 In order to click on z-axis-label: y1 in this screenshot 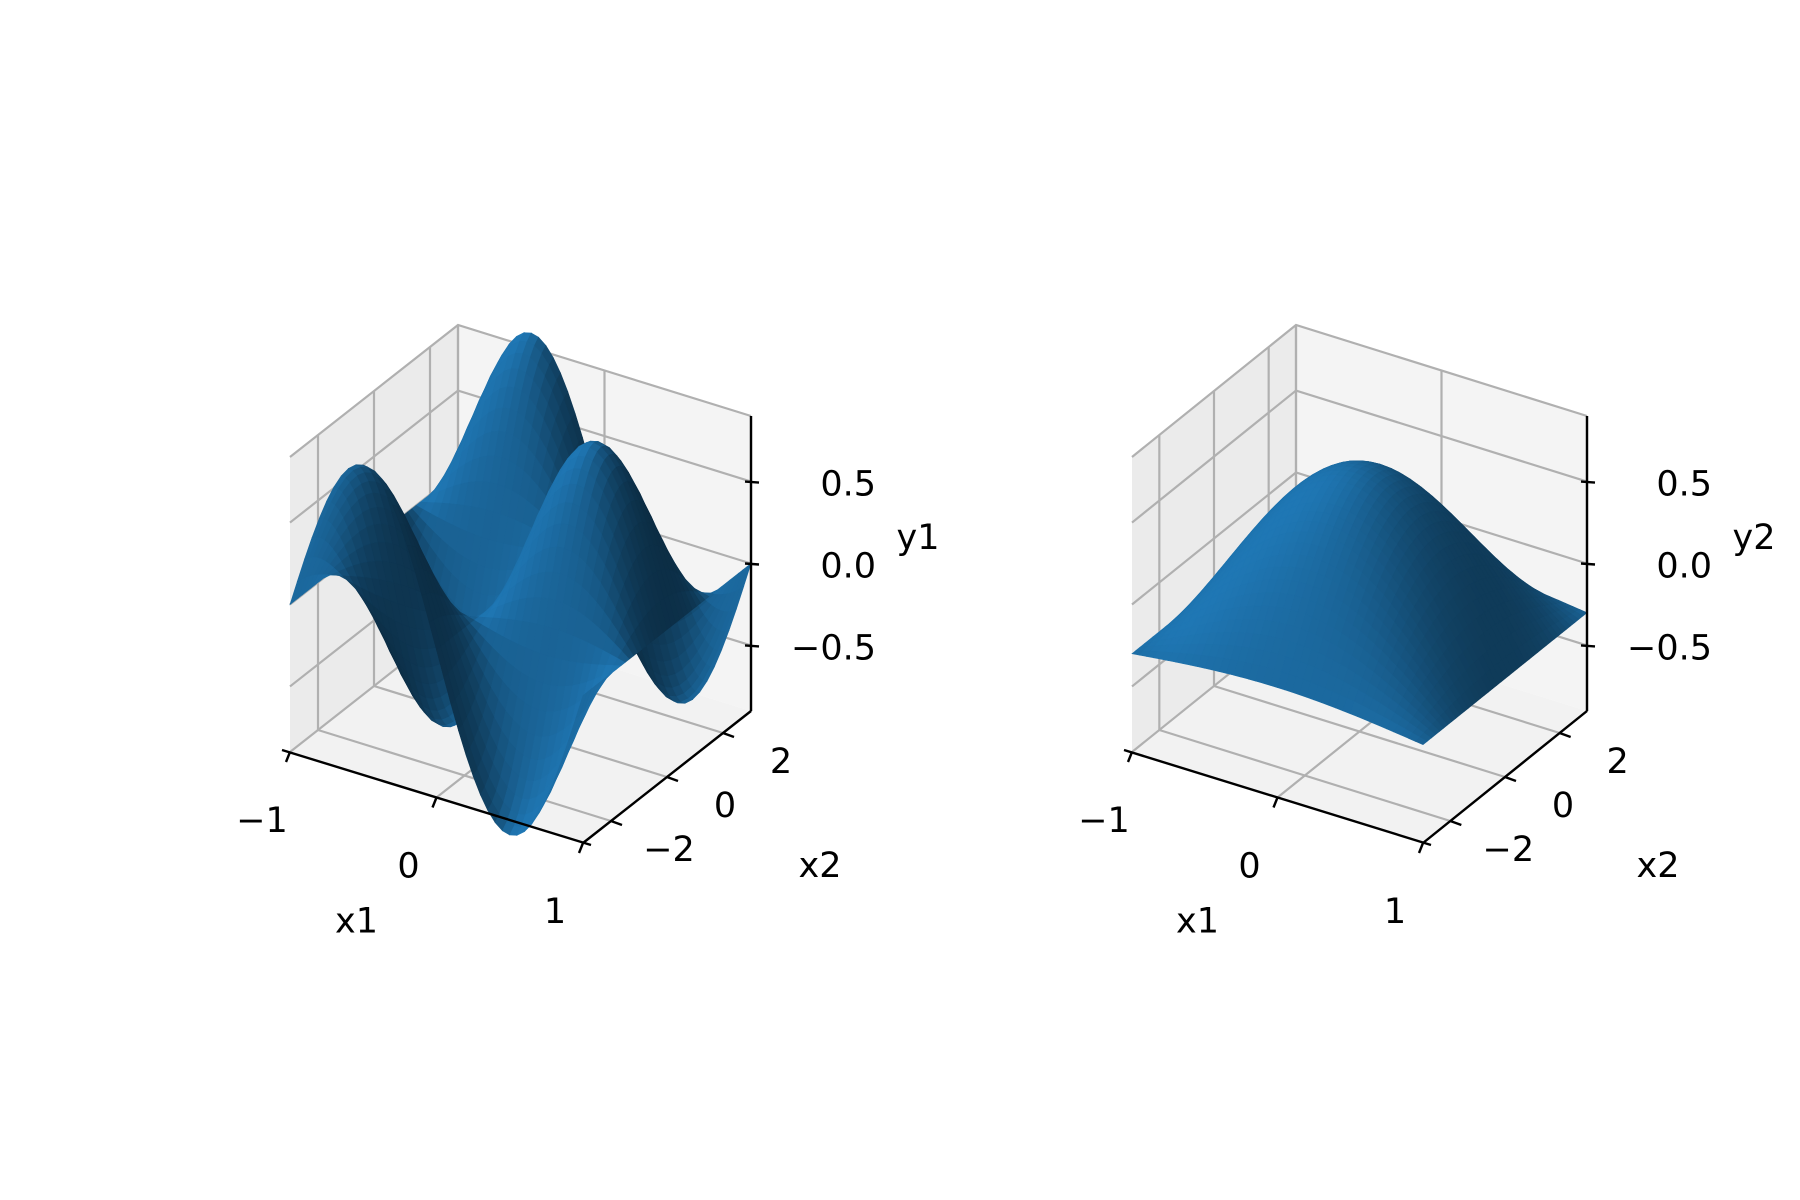, I will do `click(918, 538)`.